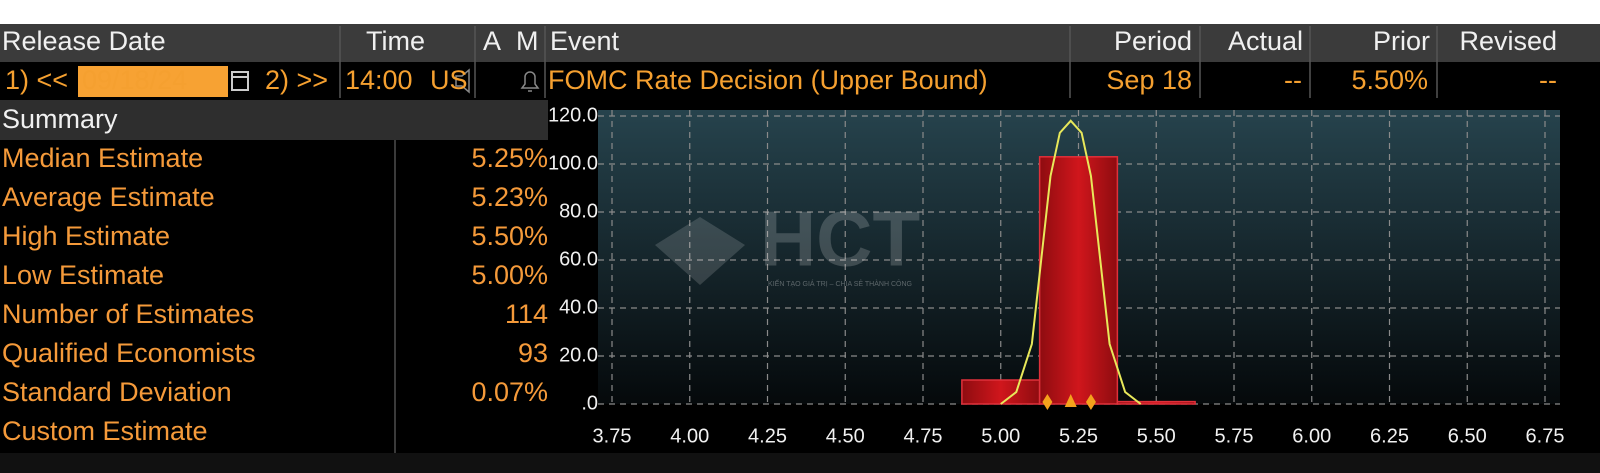 The height and width of the screenshot is (473, 1600). Describe the element at coordinates (840, 283) in the screenshot. I see `watermark-tagline: KIẾN TẠO GIÁ TRỊ – CHIA SẺ THÀNH CÔNG` at that location.